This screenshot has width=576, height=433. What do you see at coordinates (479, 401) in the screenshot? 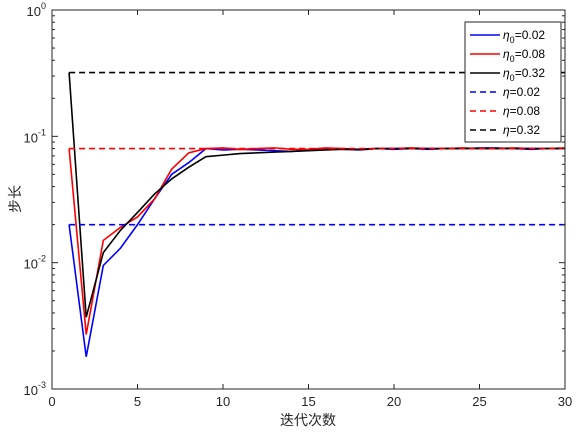
I see `x-tick-label: 25` at bounding box center [479, 401].